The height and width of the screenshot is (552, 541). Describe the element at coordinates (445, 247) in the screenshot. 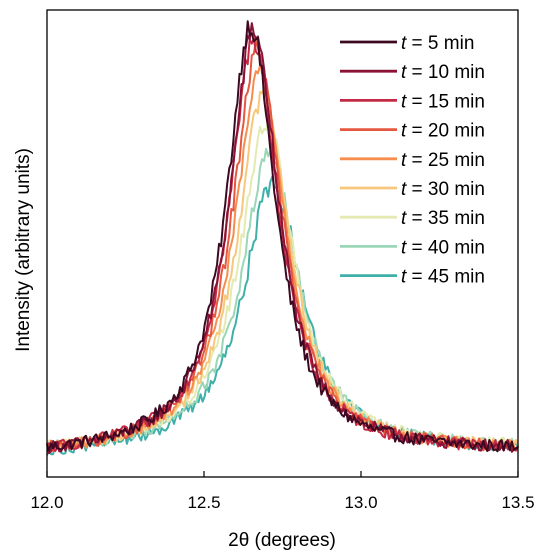

I see `legend-value: = 40 min` at that location.